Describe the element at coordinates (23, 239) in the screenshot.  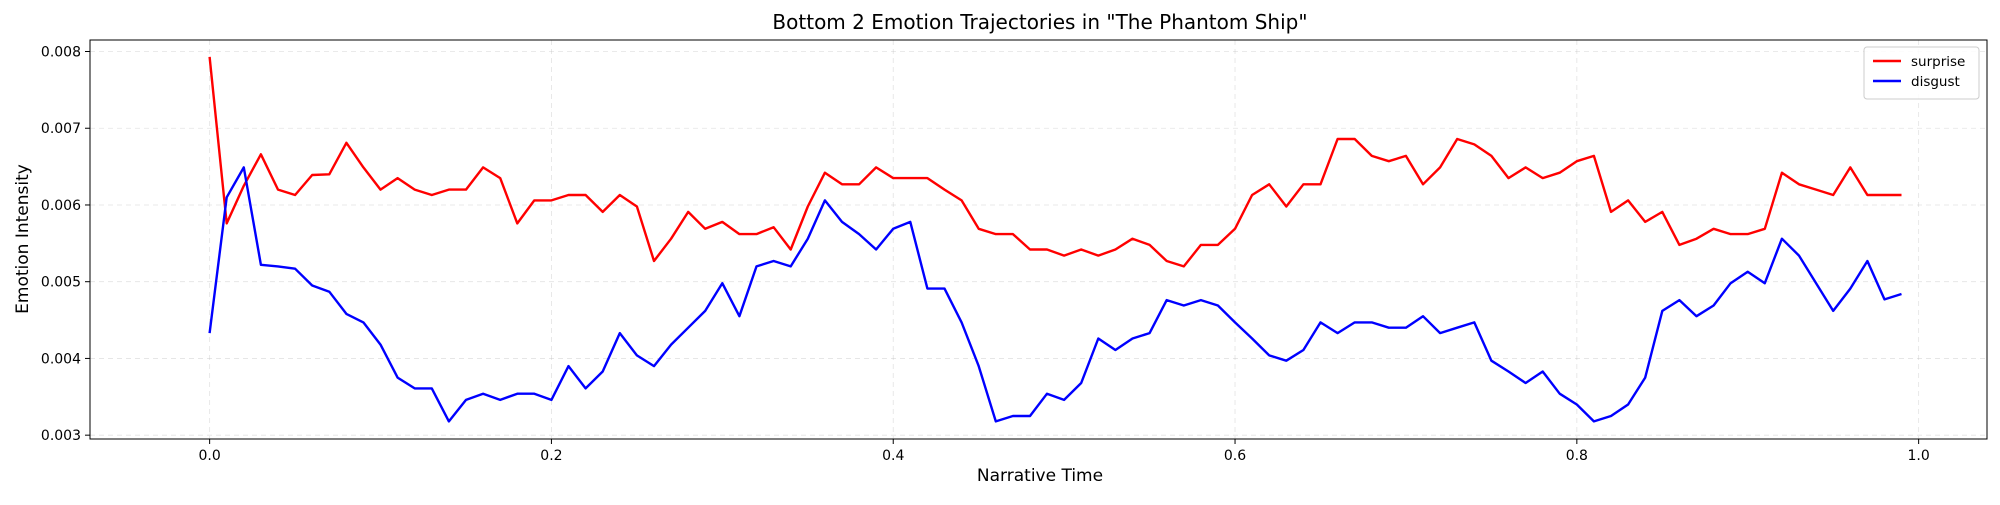
I see `y-axis-label: Emotion Intensity` at that location.